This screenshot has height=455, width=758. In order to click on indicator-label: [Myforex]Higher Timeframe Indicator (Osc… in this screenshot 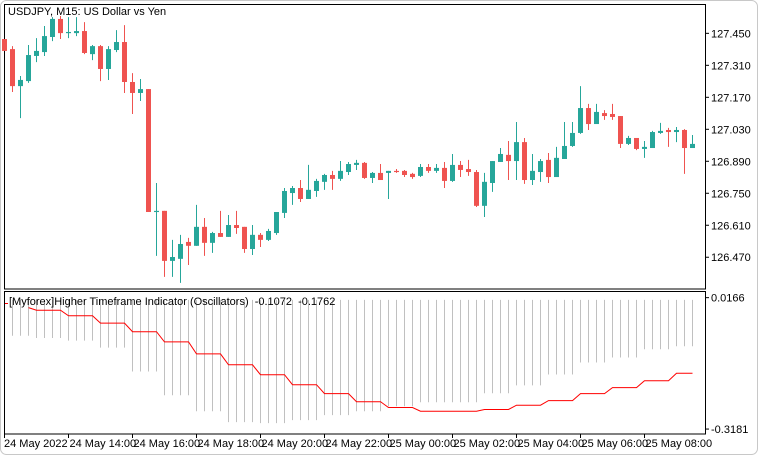, I will do `click(172, 302)`.